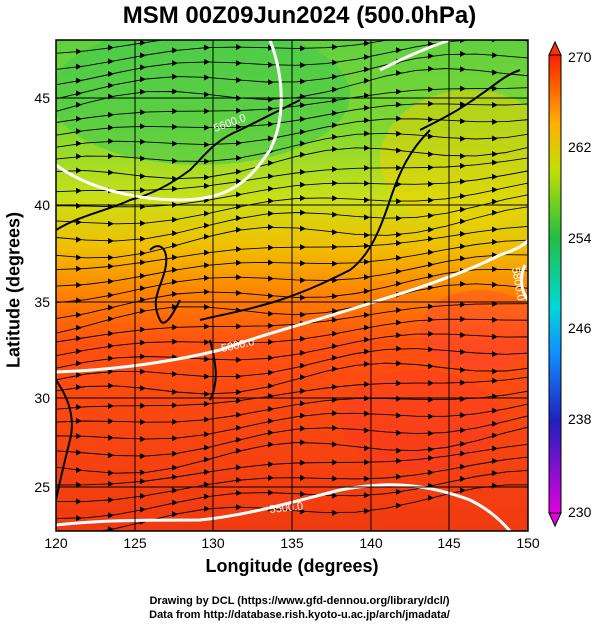  I want to click on x-tick-label: 145, so click(449, 543).